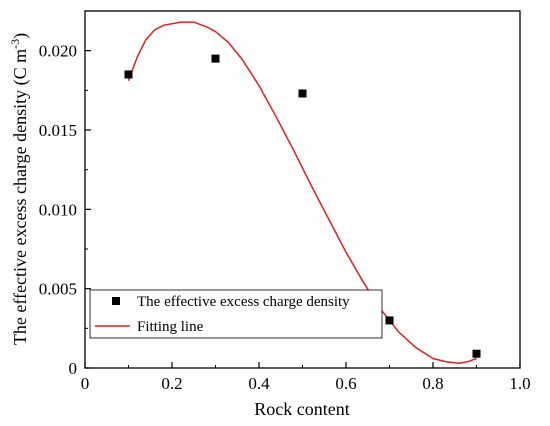 The width and height of the screenshot is (550, 426). Describe the element at coordinates (73, 368) in the screenshot. I see `y-tick-label: 0` at that location.